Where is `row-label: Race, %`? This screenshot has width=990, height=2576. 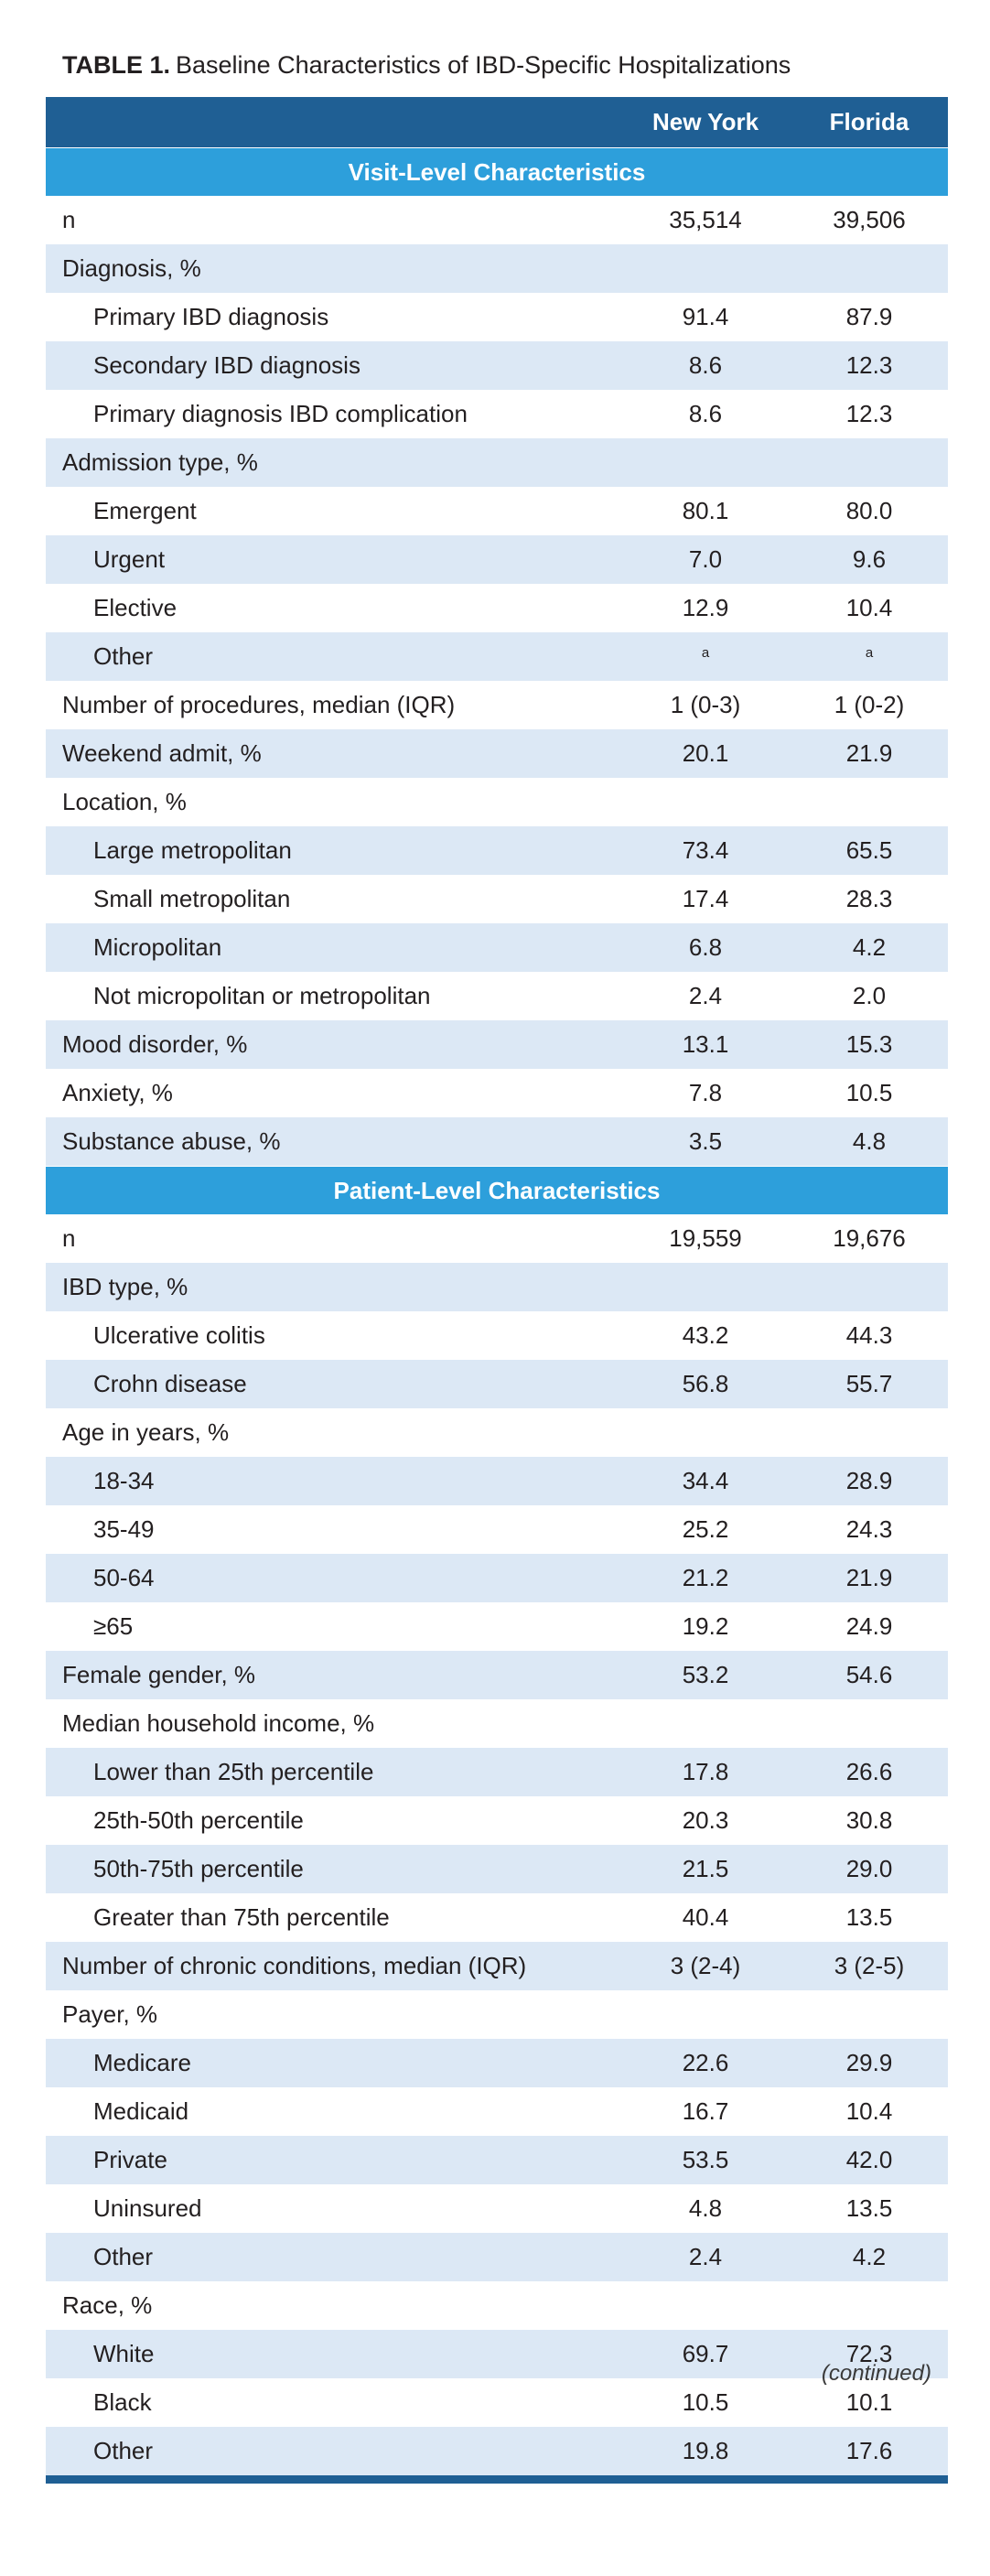 row-label: Race, % is located at coordinates (107, 2305).